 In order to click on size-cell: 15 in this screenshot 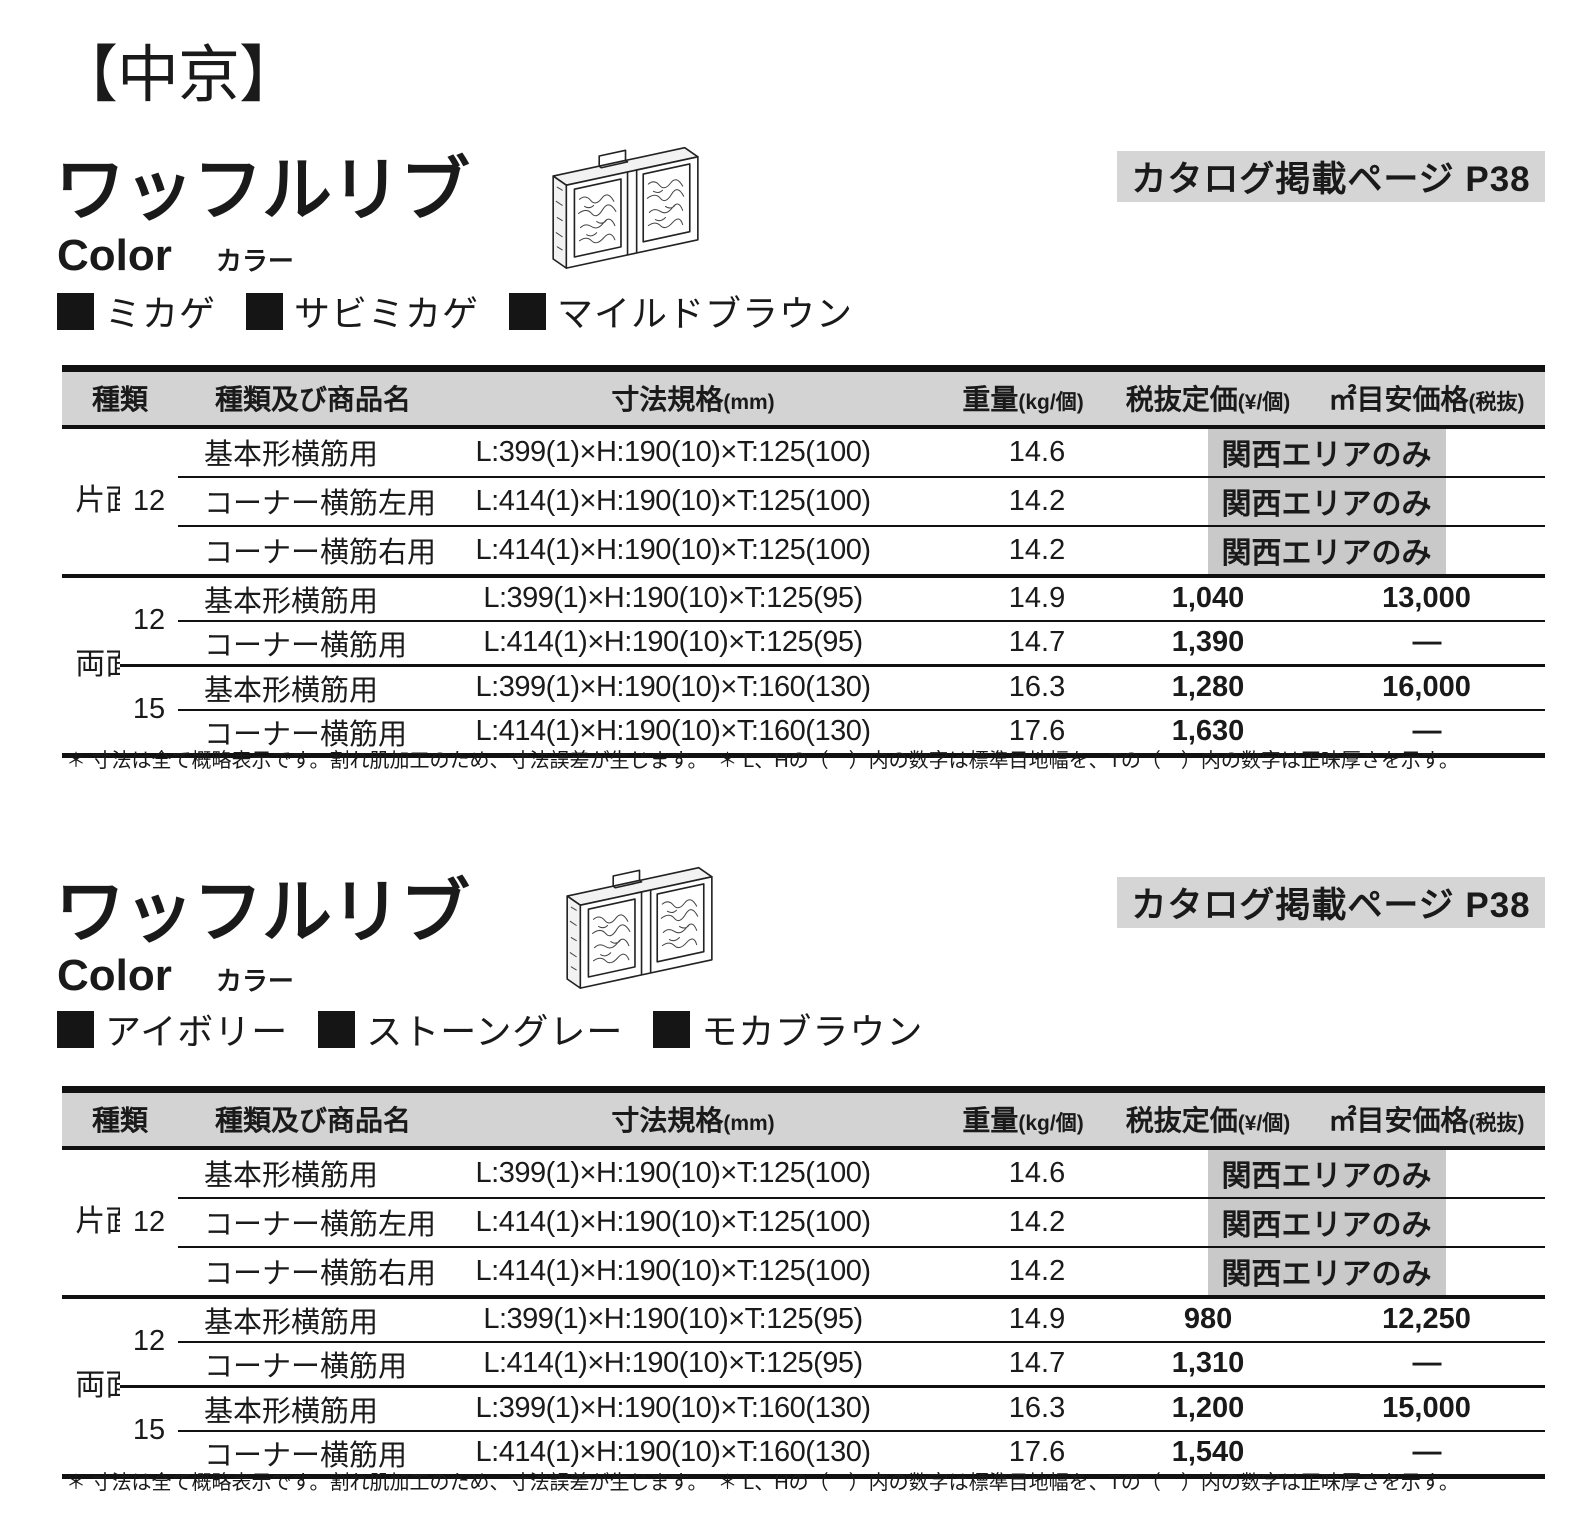, I will do `click(149, 709)`.